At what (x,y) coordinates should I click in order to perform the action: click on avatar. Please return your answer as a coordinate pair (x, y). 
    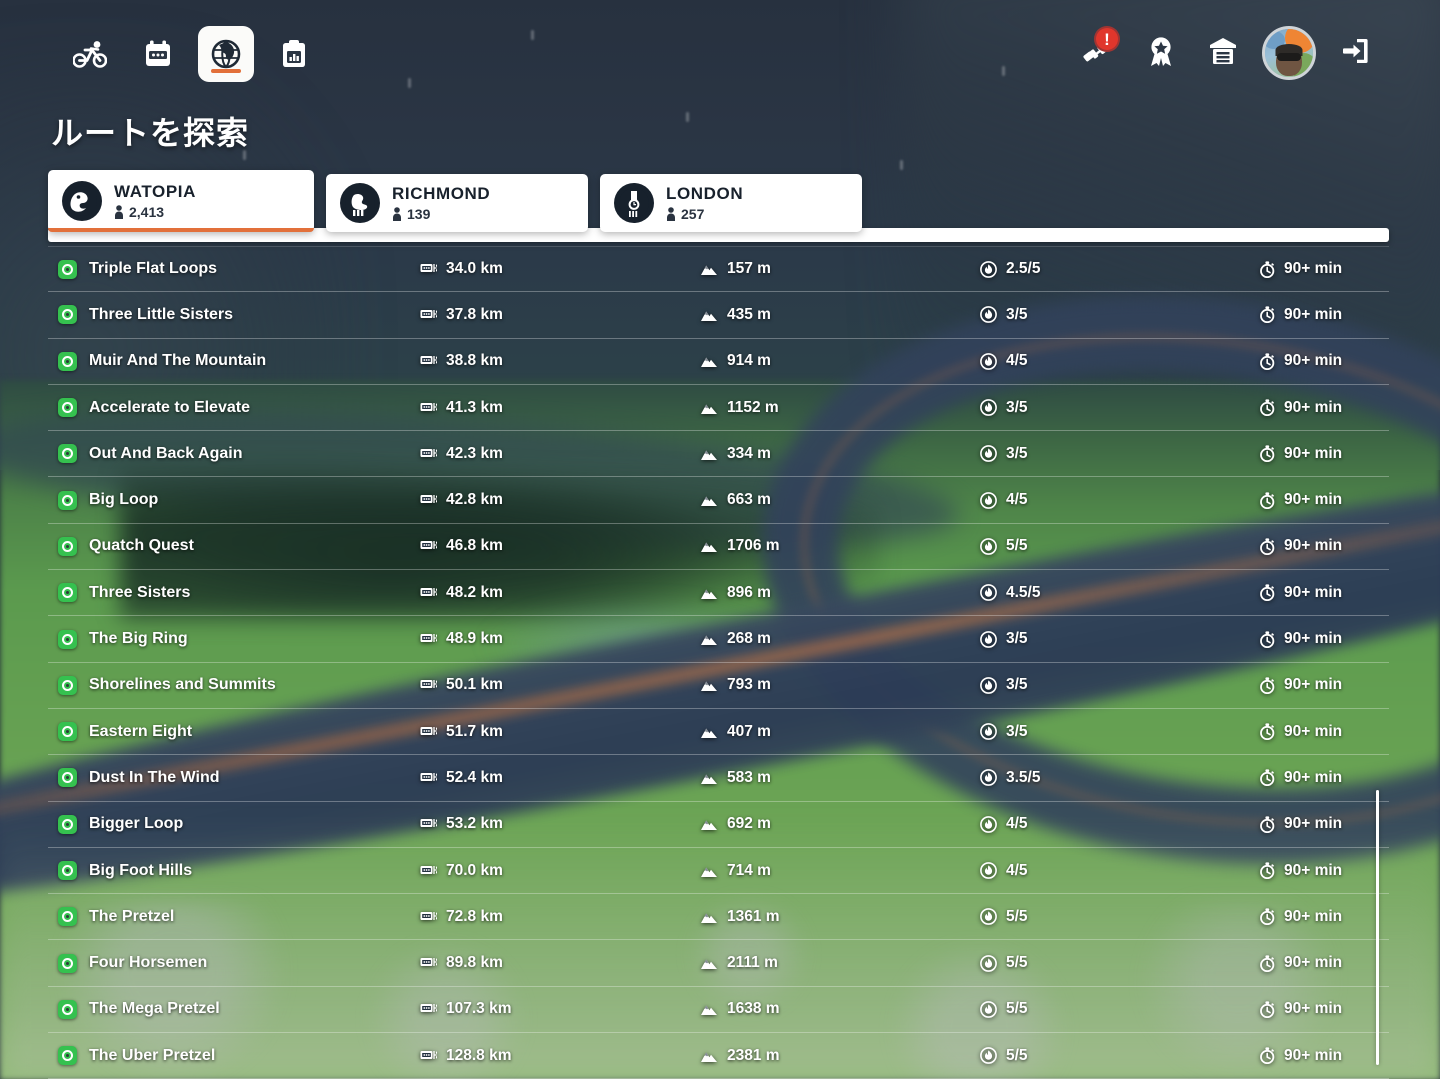
    Looking at the image, I should click on (1289, 53).